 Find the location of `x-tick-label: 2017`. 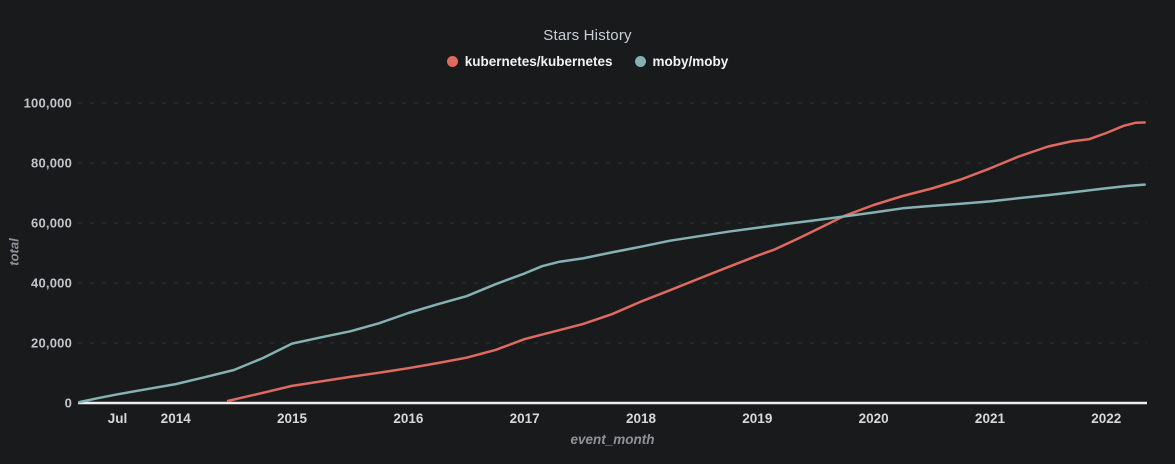

x-tick-label: 2017 is located at coordinates (524, 418).